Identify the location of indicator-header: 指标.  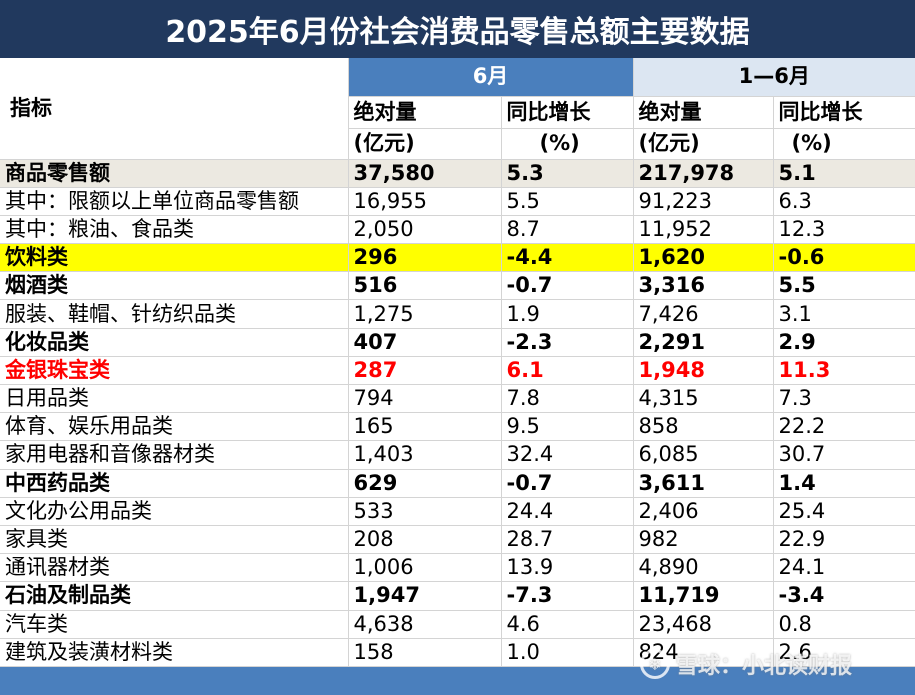
(174, 109).